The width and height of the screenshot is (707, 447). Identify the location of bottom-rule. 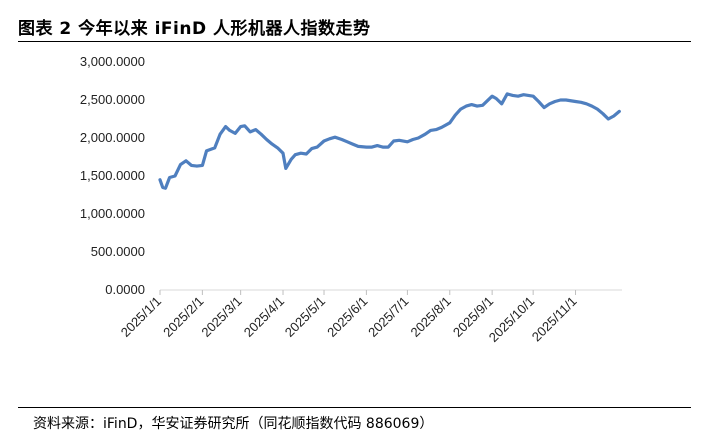
(354, 407).